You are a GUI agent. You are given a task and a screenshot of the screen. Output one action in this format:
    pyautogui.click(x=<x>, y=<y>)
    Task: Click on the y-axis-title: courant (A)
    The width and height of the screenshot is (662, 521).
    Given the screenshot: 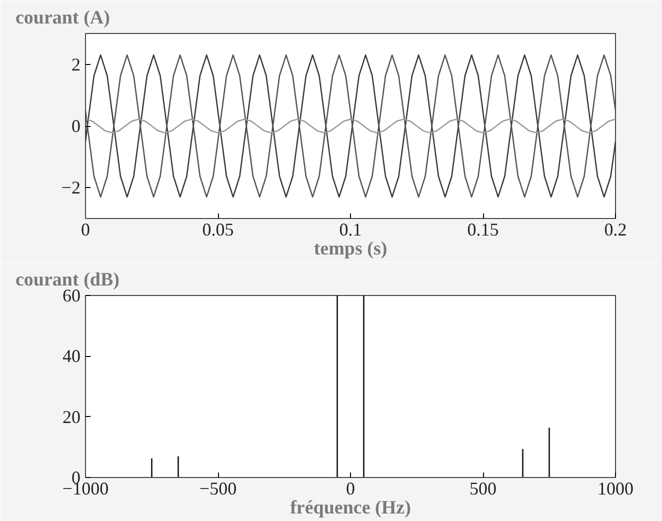 What is the action you would take?
    pyautogui.click(x=63, y=18)
    